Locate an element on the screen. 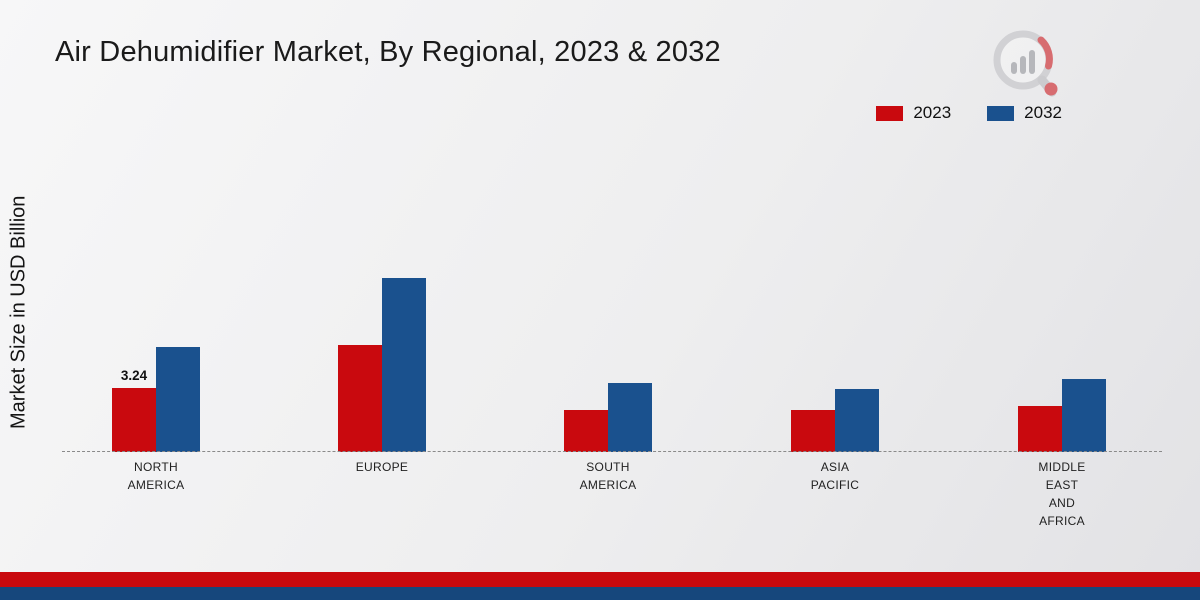 The image size is (1200, 600). legend-label-2032: 2032 is located at coordinates (1043, 112).